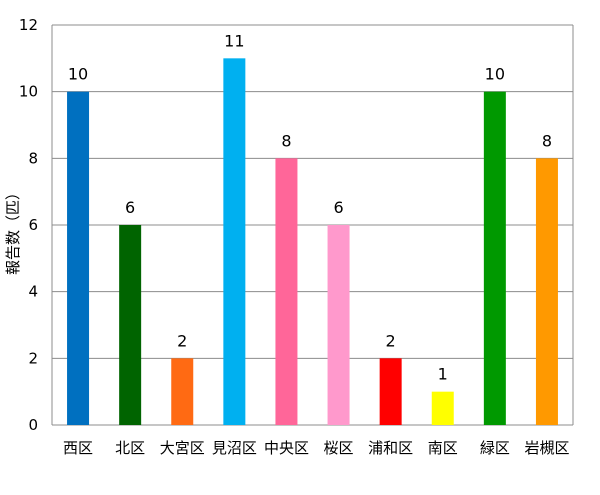 This screenshot has height=495, width=600. I want to click on data-label: 11, so click(234, 40).